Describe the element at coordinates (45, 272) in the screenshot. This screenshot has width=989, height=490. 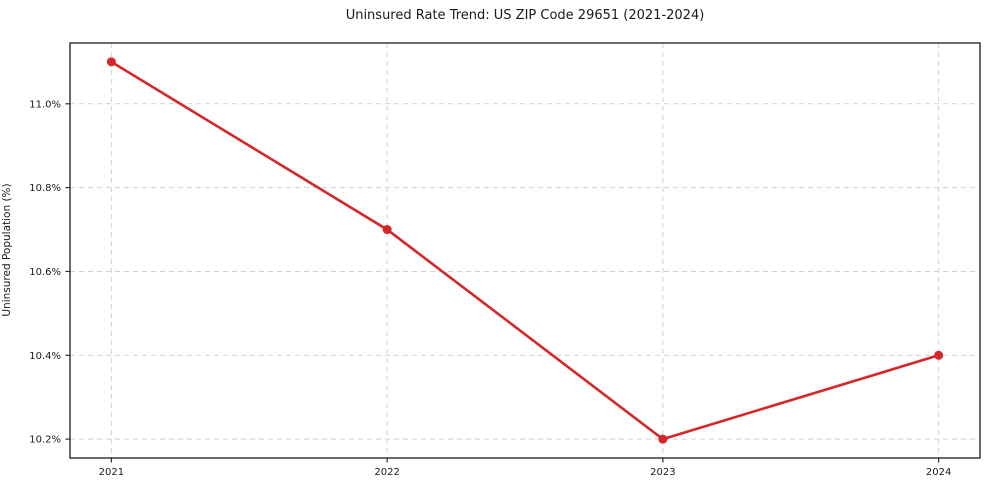
I see `y-tick-label: 10.6%` at that location.